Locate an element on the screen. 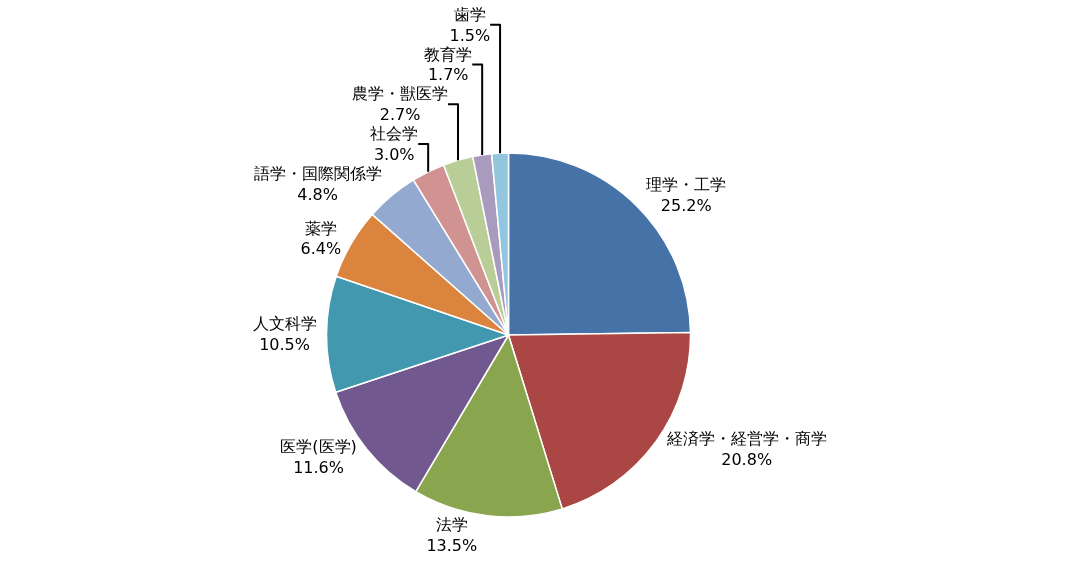  data-label: 1.7% is located at coordinates (448, 75).